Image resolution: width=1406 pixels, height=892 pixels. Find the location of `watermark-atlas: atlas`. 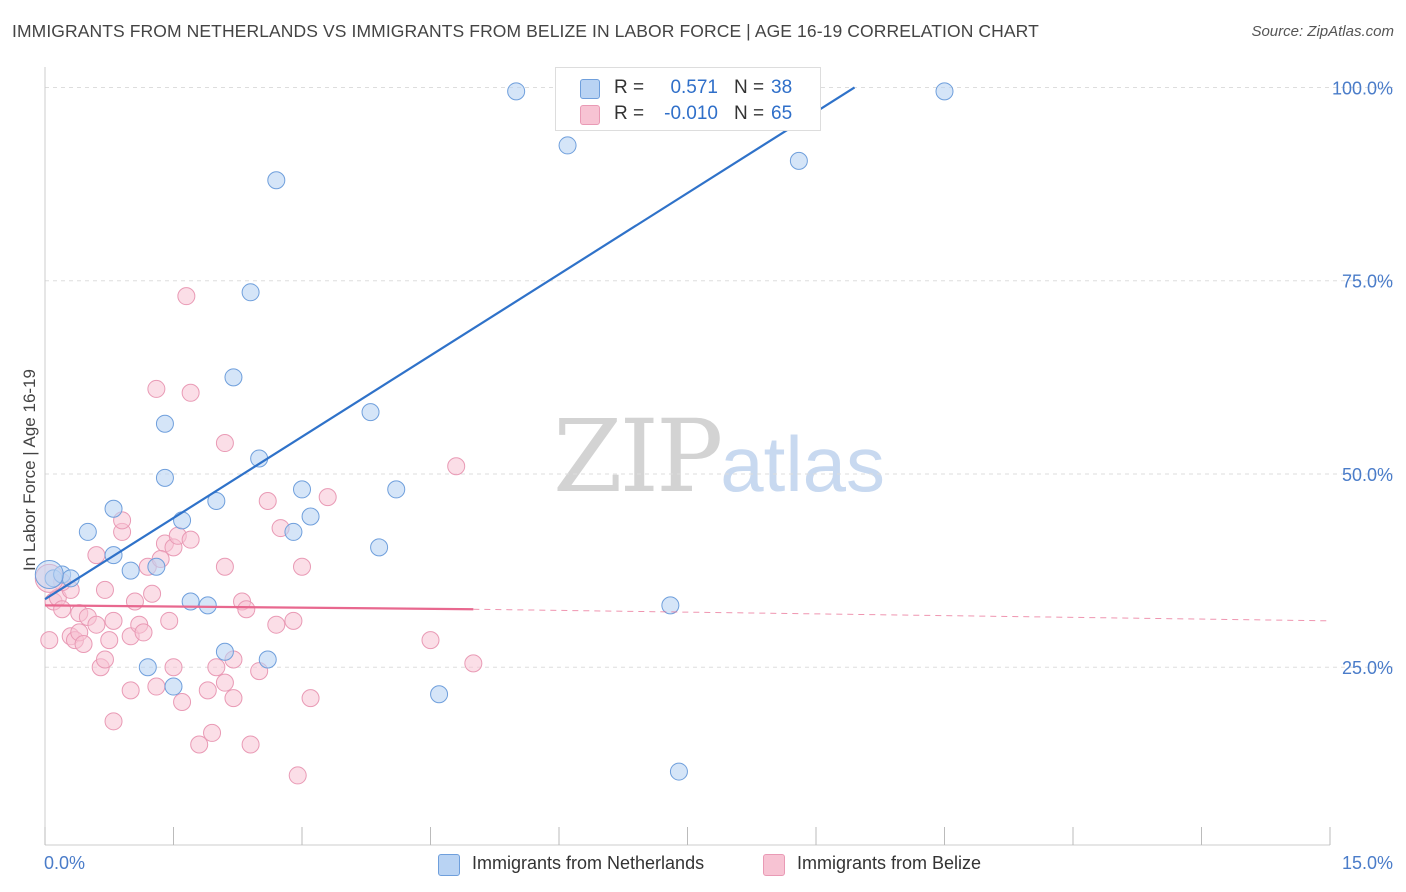

watermark-atlas: atlas is located at coordinates (803, 464).